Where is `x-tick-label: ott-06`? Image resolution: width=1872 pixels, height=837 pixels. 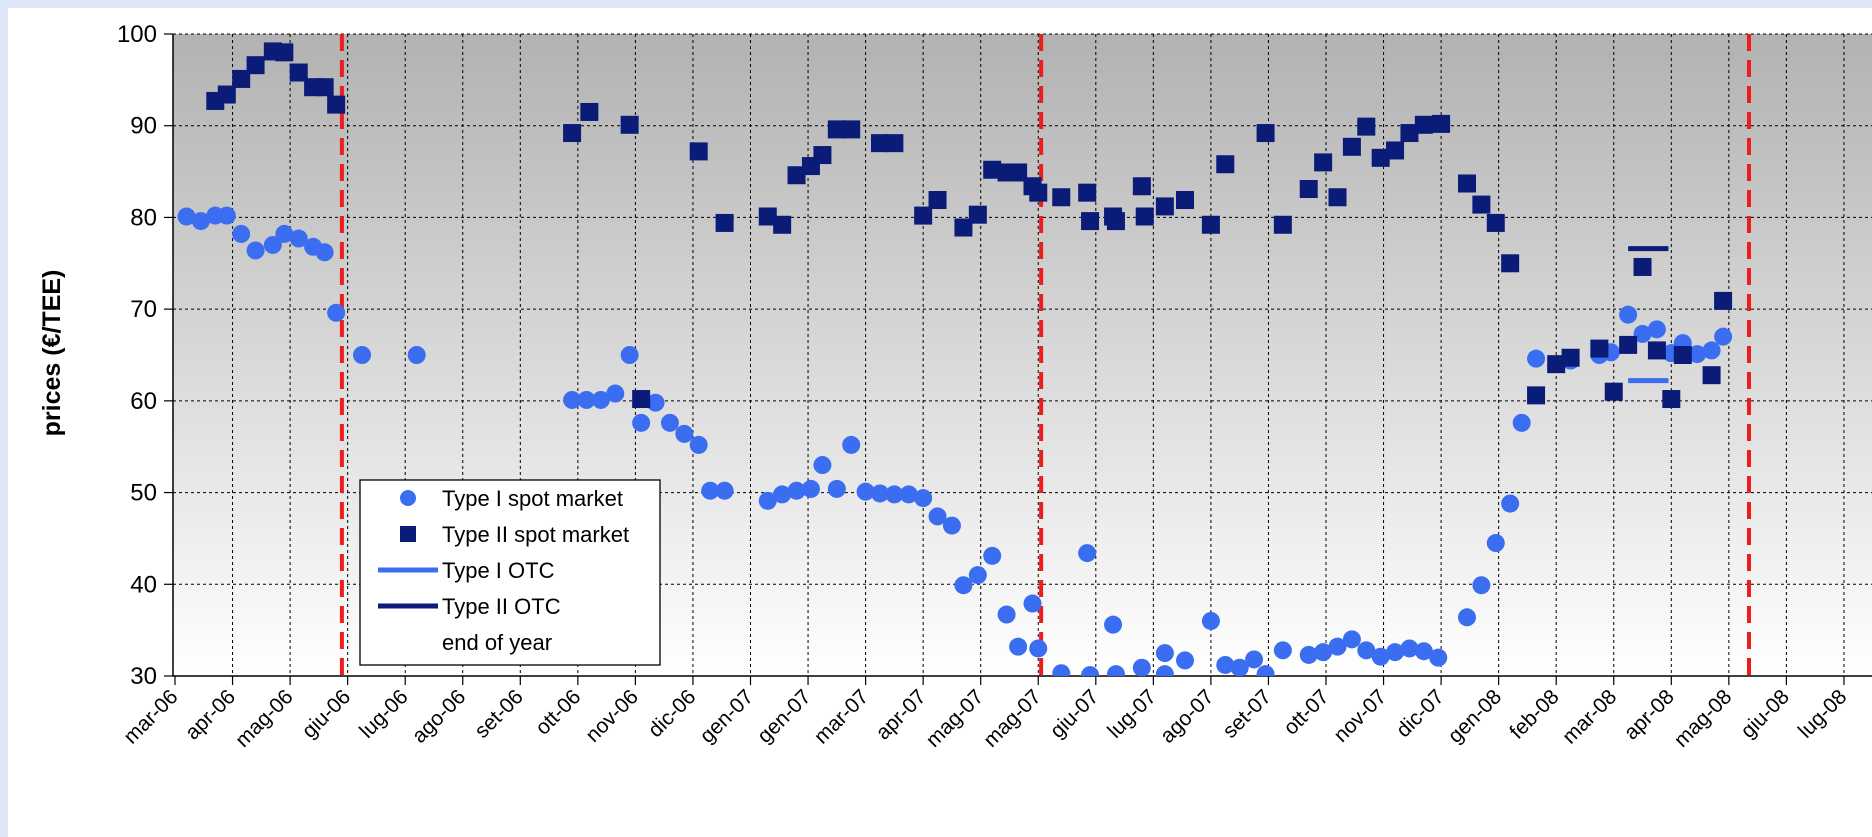 x-tick-label: ott-06 is located at coordinates (558, 712).